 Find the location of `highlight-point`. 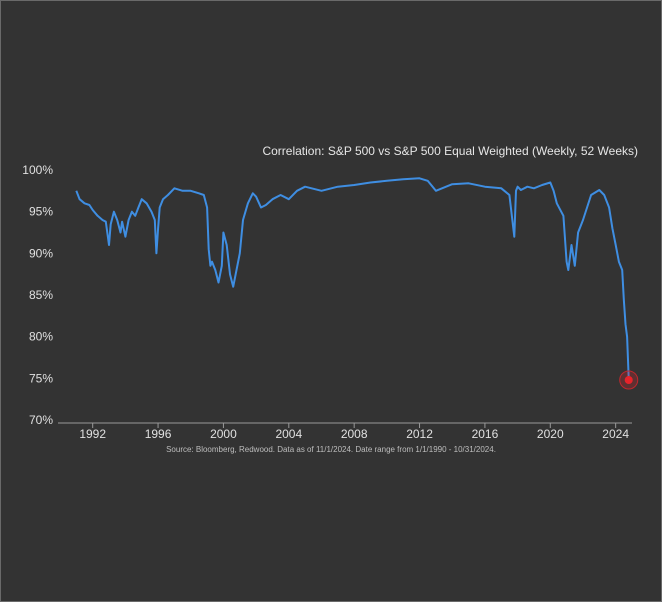

highlight-point is located at coordinates (628, 380).